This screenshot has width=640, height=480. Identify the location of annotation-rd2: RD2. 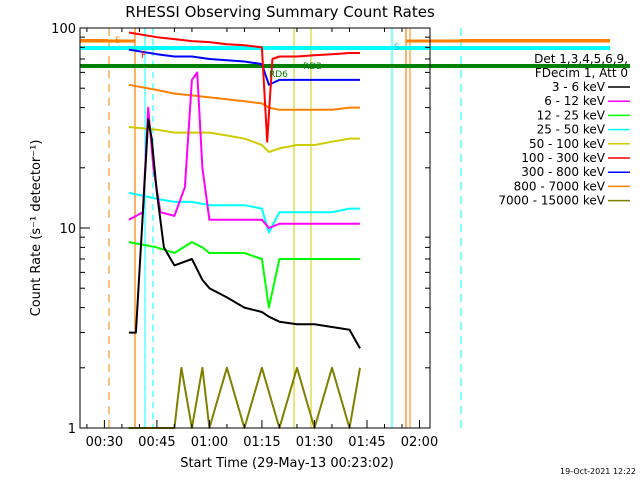
(312, 67).